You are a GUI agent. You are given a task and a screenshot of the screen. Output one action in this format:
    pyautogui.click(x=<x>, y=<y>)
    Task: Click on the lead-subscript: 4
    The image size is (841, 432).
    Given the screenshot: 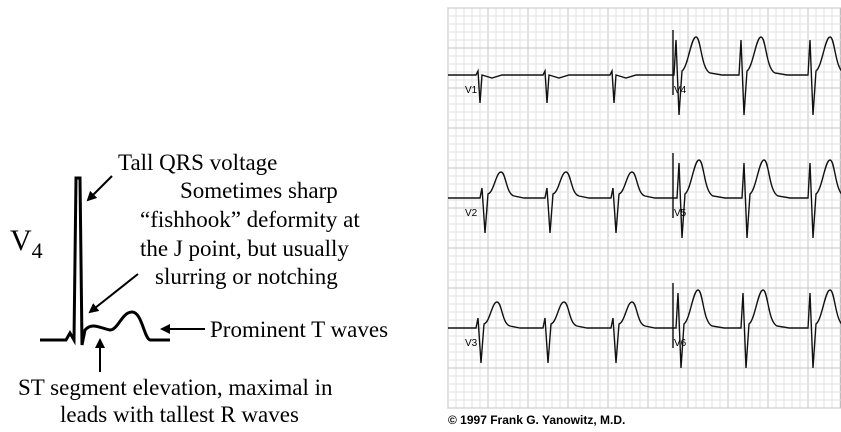 What is the action you would take?
    pyautogui.click(x=37, y=250)
    